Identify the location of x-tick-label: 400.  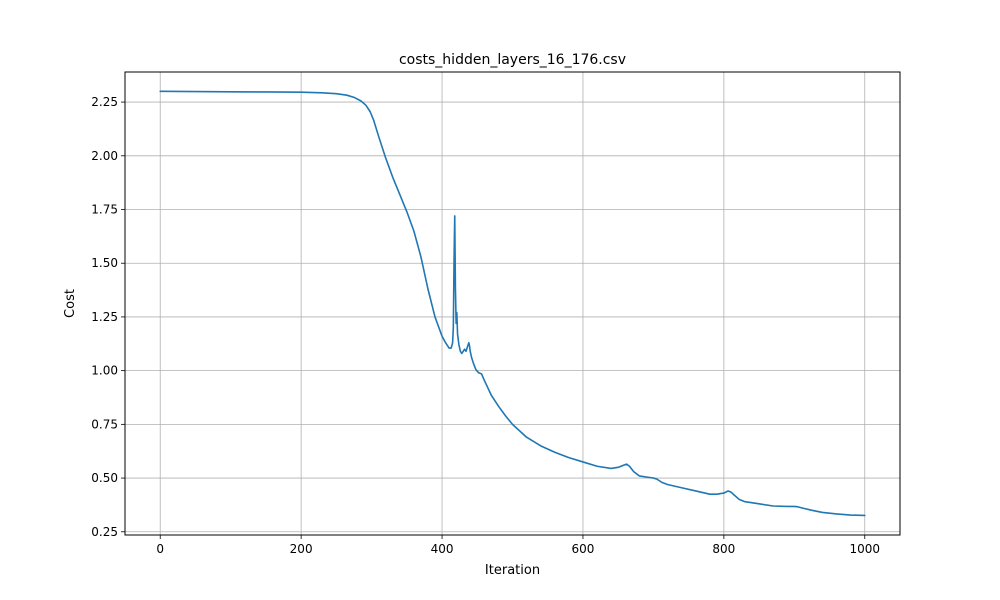
(442, 549).